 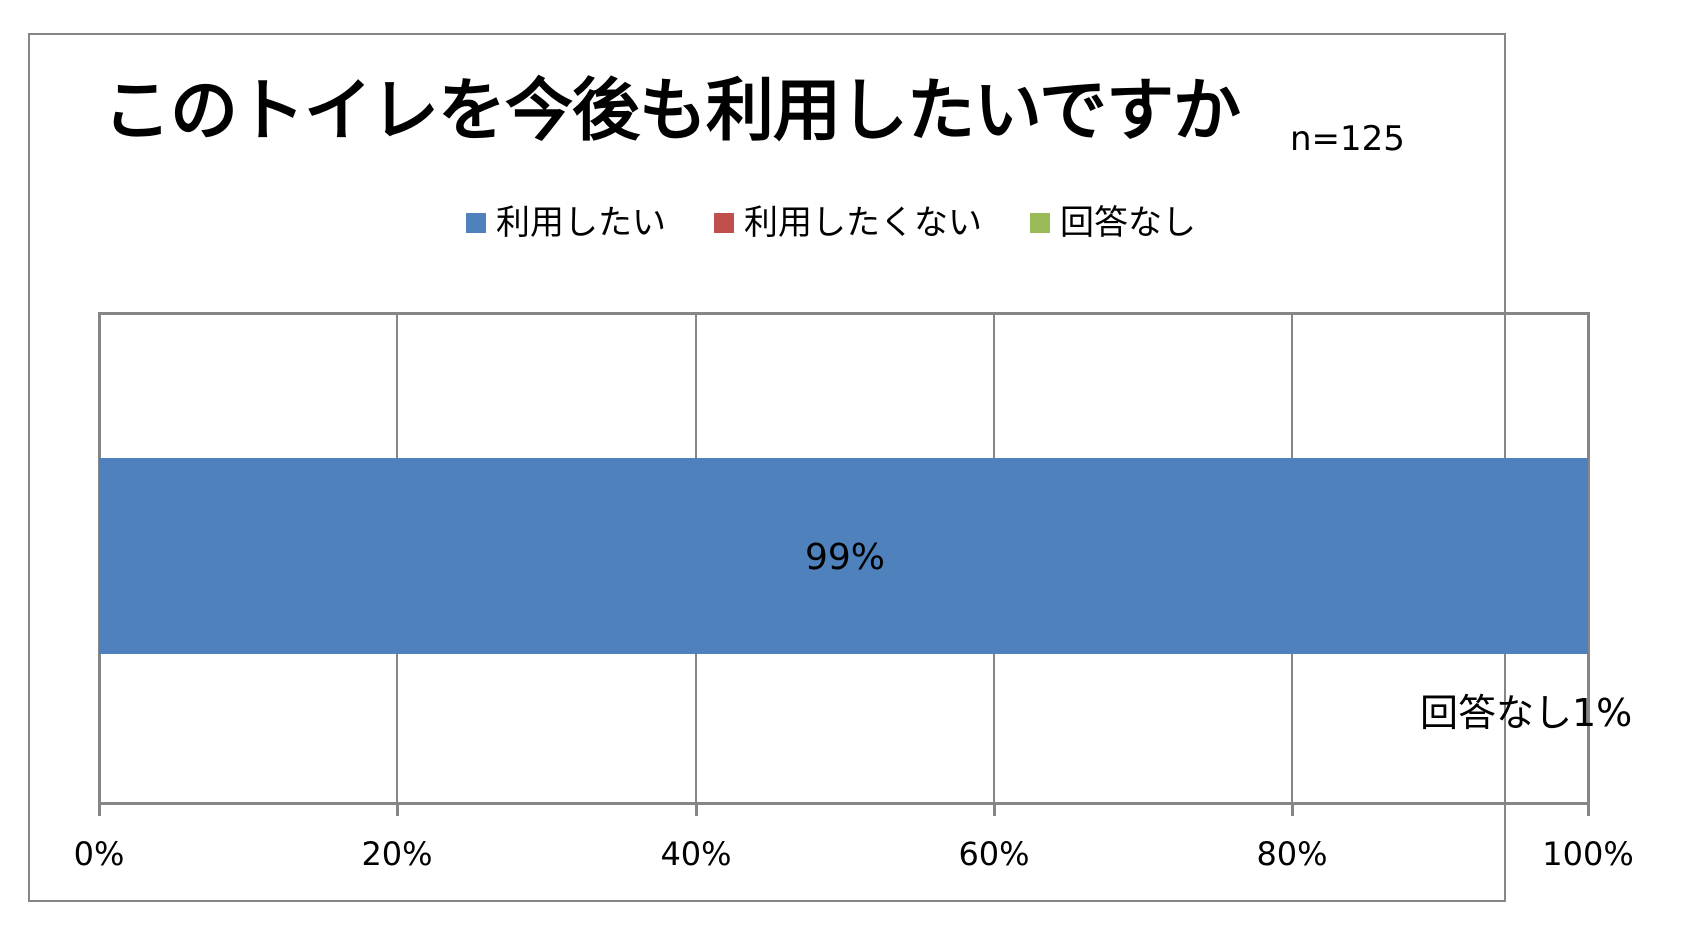 What do you see at coordinates (1128, 223) in the screenshot?
I see `legend-label: 回答なし` at bounding box center [1128, 223].